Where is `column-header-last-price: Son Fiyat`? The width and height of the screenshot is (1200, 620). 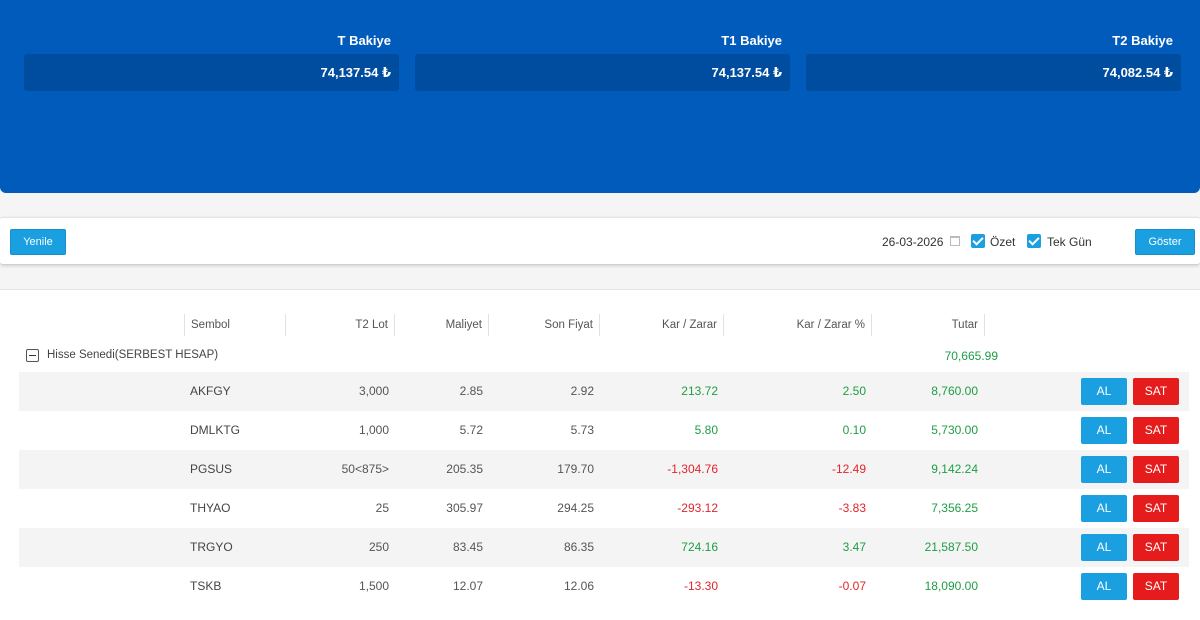 column-header-last-price: Son Fiyat is located at coordinates (544, 325).